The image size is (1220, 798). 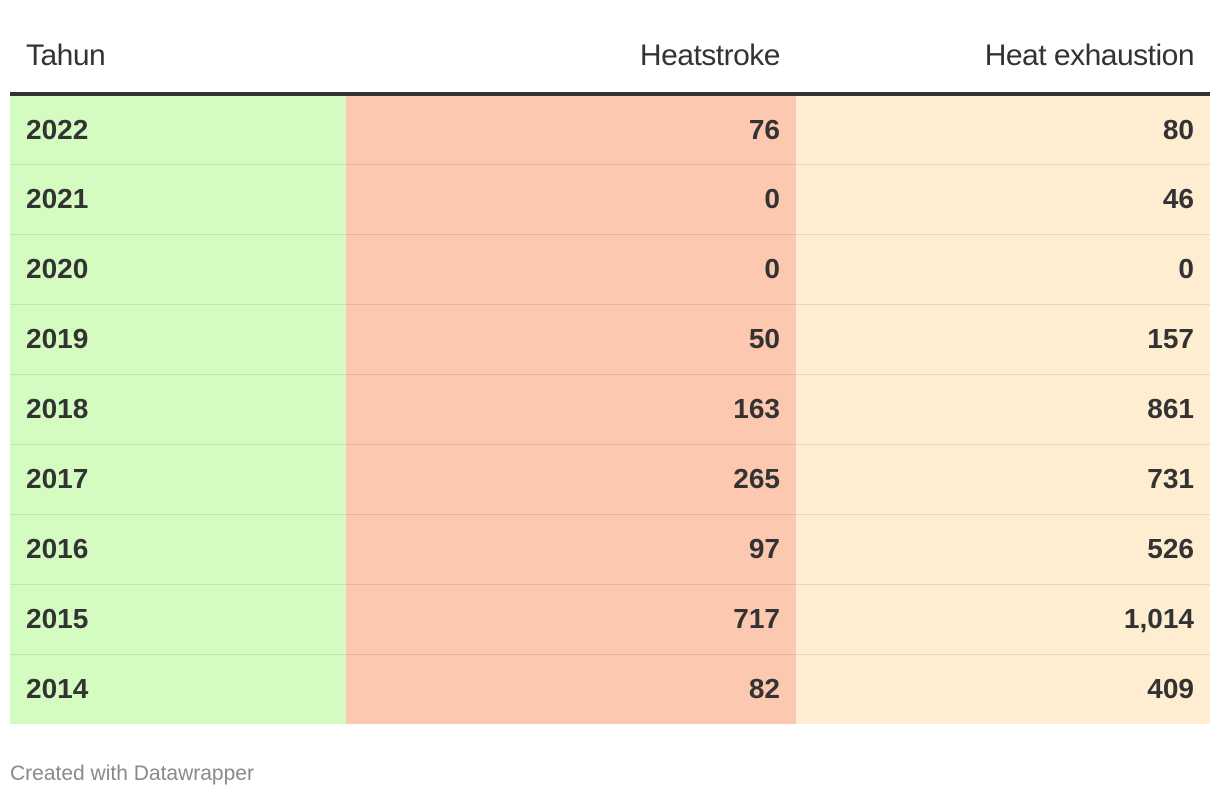 I want to click on table-row: 2014 82 409, so click(x=610, y=688).